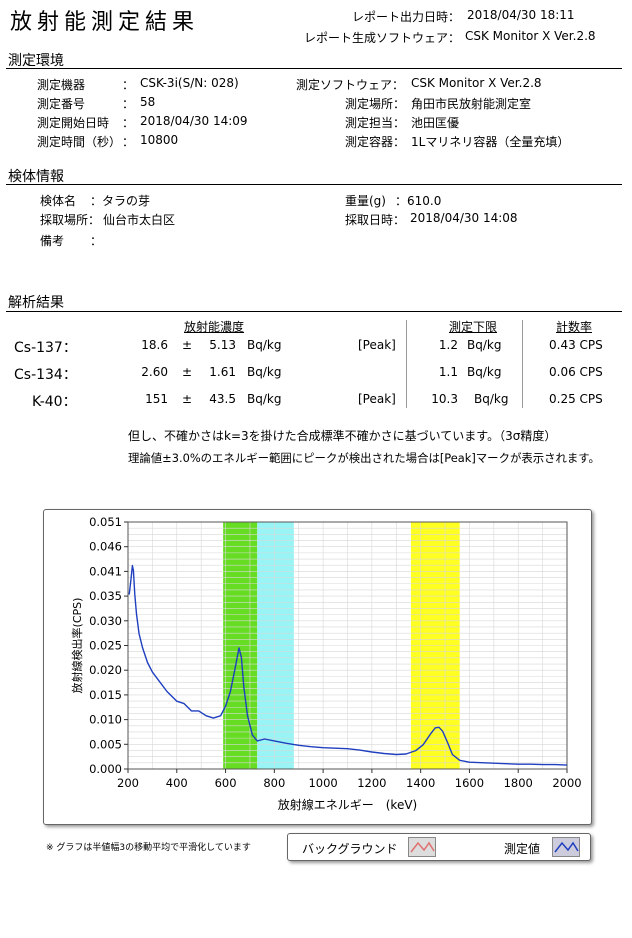 The height and width of the screenshot is (938, 632). Describe the element at coordinates (36, 61) in the screenshot. I see `env-section-title: 測定環境` at that location.